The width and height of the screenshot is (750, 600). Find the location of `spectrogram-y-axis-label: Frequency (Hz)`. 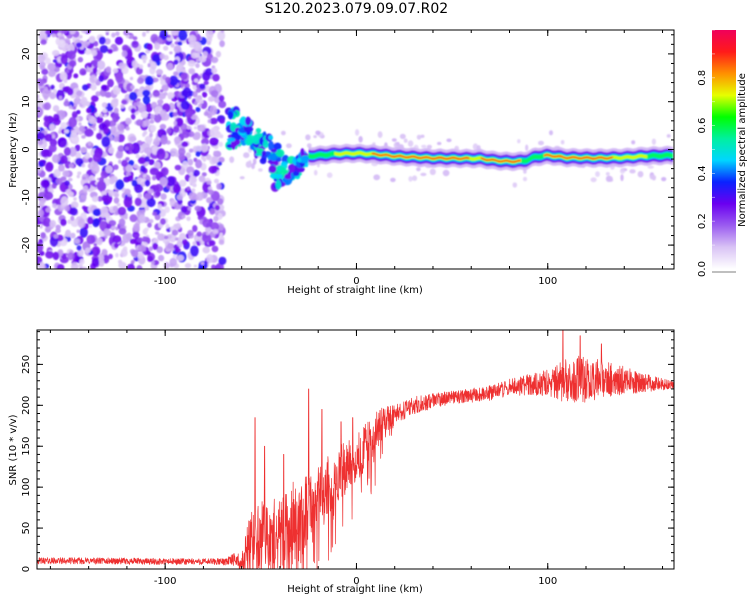

spectrogram-y-axis-label: Frequency (Hz) is located at coordinates (13, 150).